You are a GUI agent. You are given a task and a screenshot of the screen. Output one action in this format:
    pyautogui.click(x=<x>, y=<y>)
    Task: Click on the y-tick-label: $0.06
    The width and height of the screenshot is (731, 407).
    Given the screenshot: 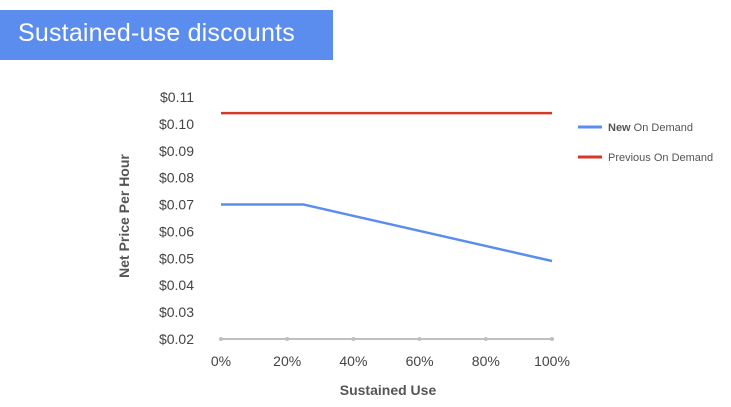 What is the action you would take?
    pyautogui.click(x=176, y=231)
    